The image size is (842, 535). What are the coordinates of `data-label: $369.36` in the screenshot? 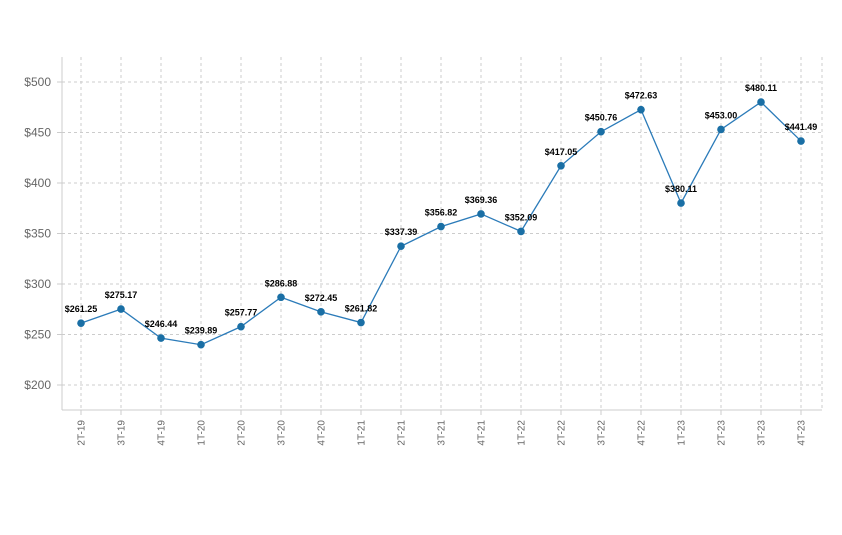 It's located at (481, 200).